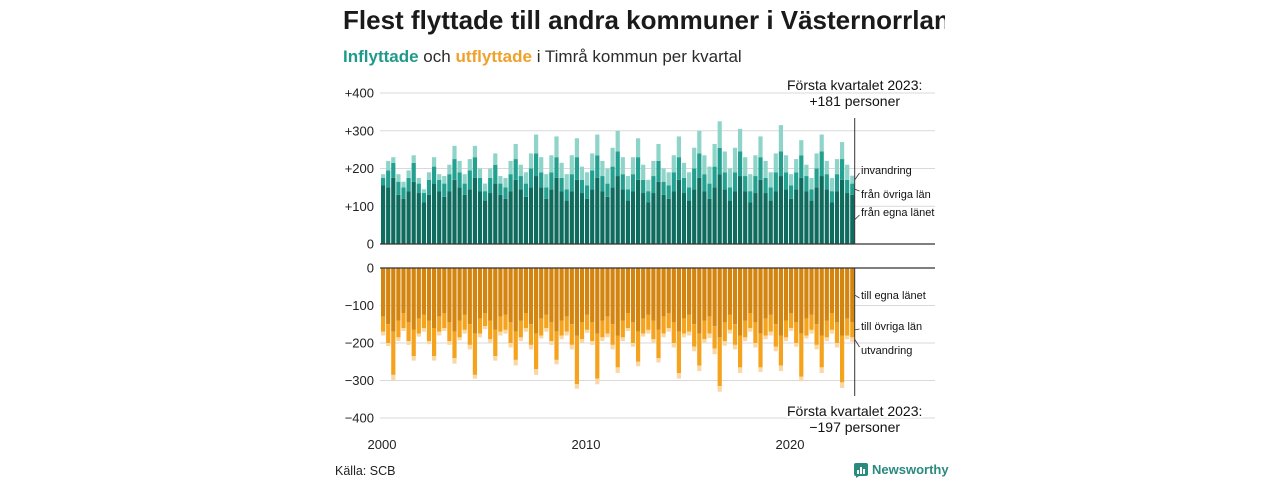 The image size is (1280, 480). What do you see at coordinates (618, 157) in the screenshot?
I see `inflow-series-invandring` at bounding box center [618, 157].